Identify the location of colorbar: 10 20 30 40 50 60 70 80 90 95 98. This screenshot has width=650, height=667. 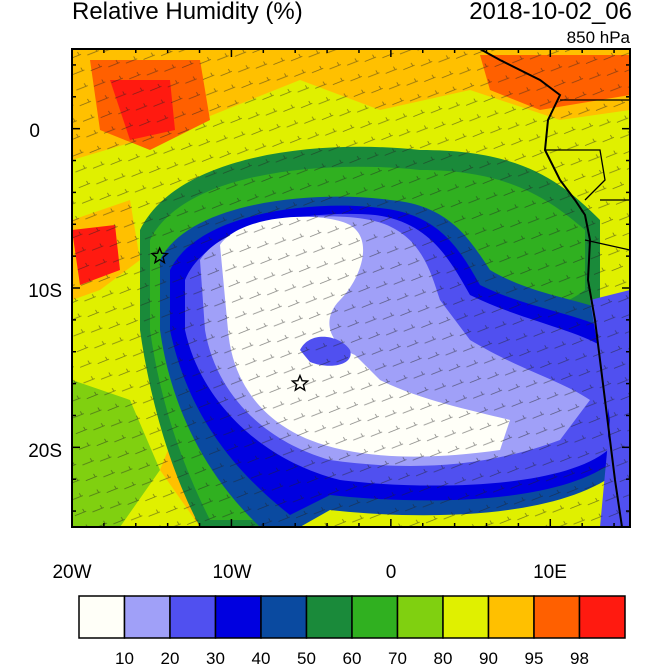
(352, 631).